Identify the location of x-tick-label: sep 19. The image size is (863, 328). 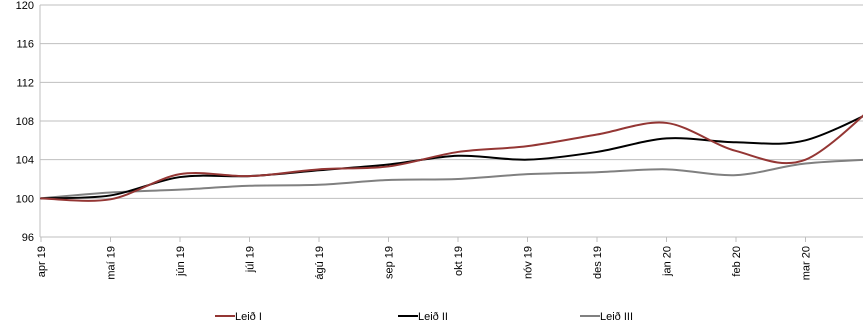
(390, 262).